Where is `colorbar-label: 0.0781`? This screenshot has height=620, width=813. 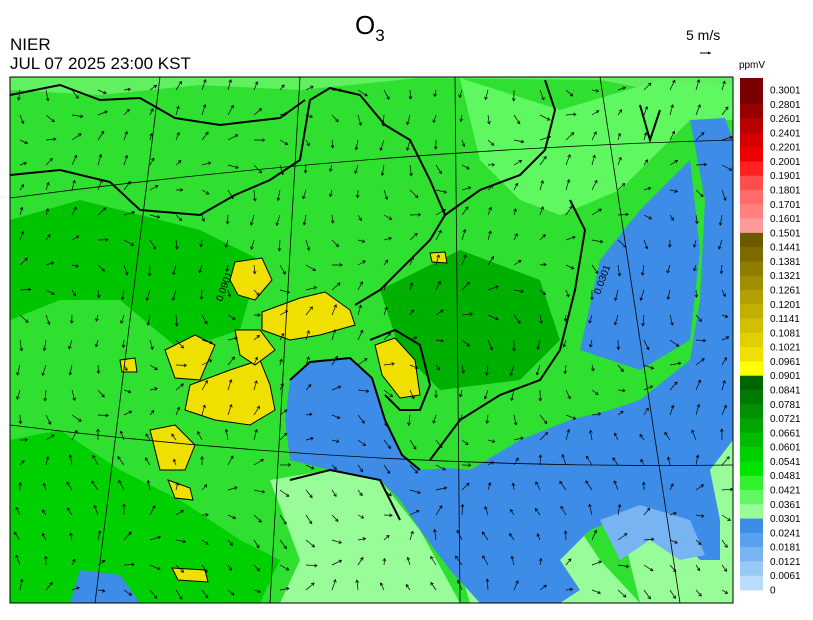 colorbar-label: 0.0781 is located at coordinates (785, 405).